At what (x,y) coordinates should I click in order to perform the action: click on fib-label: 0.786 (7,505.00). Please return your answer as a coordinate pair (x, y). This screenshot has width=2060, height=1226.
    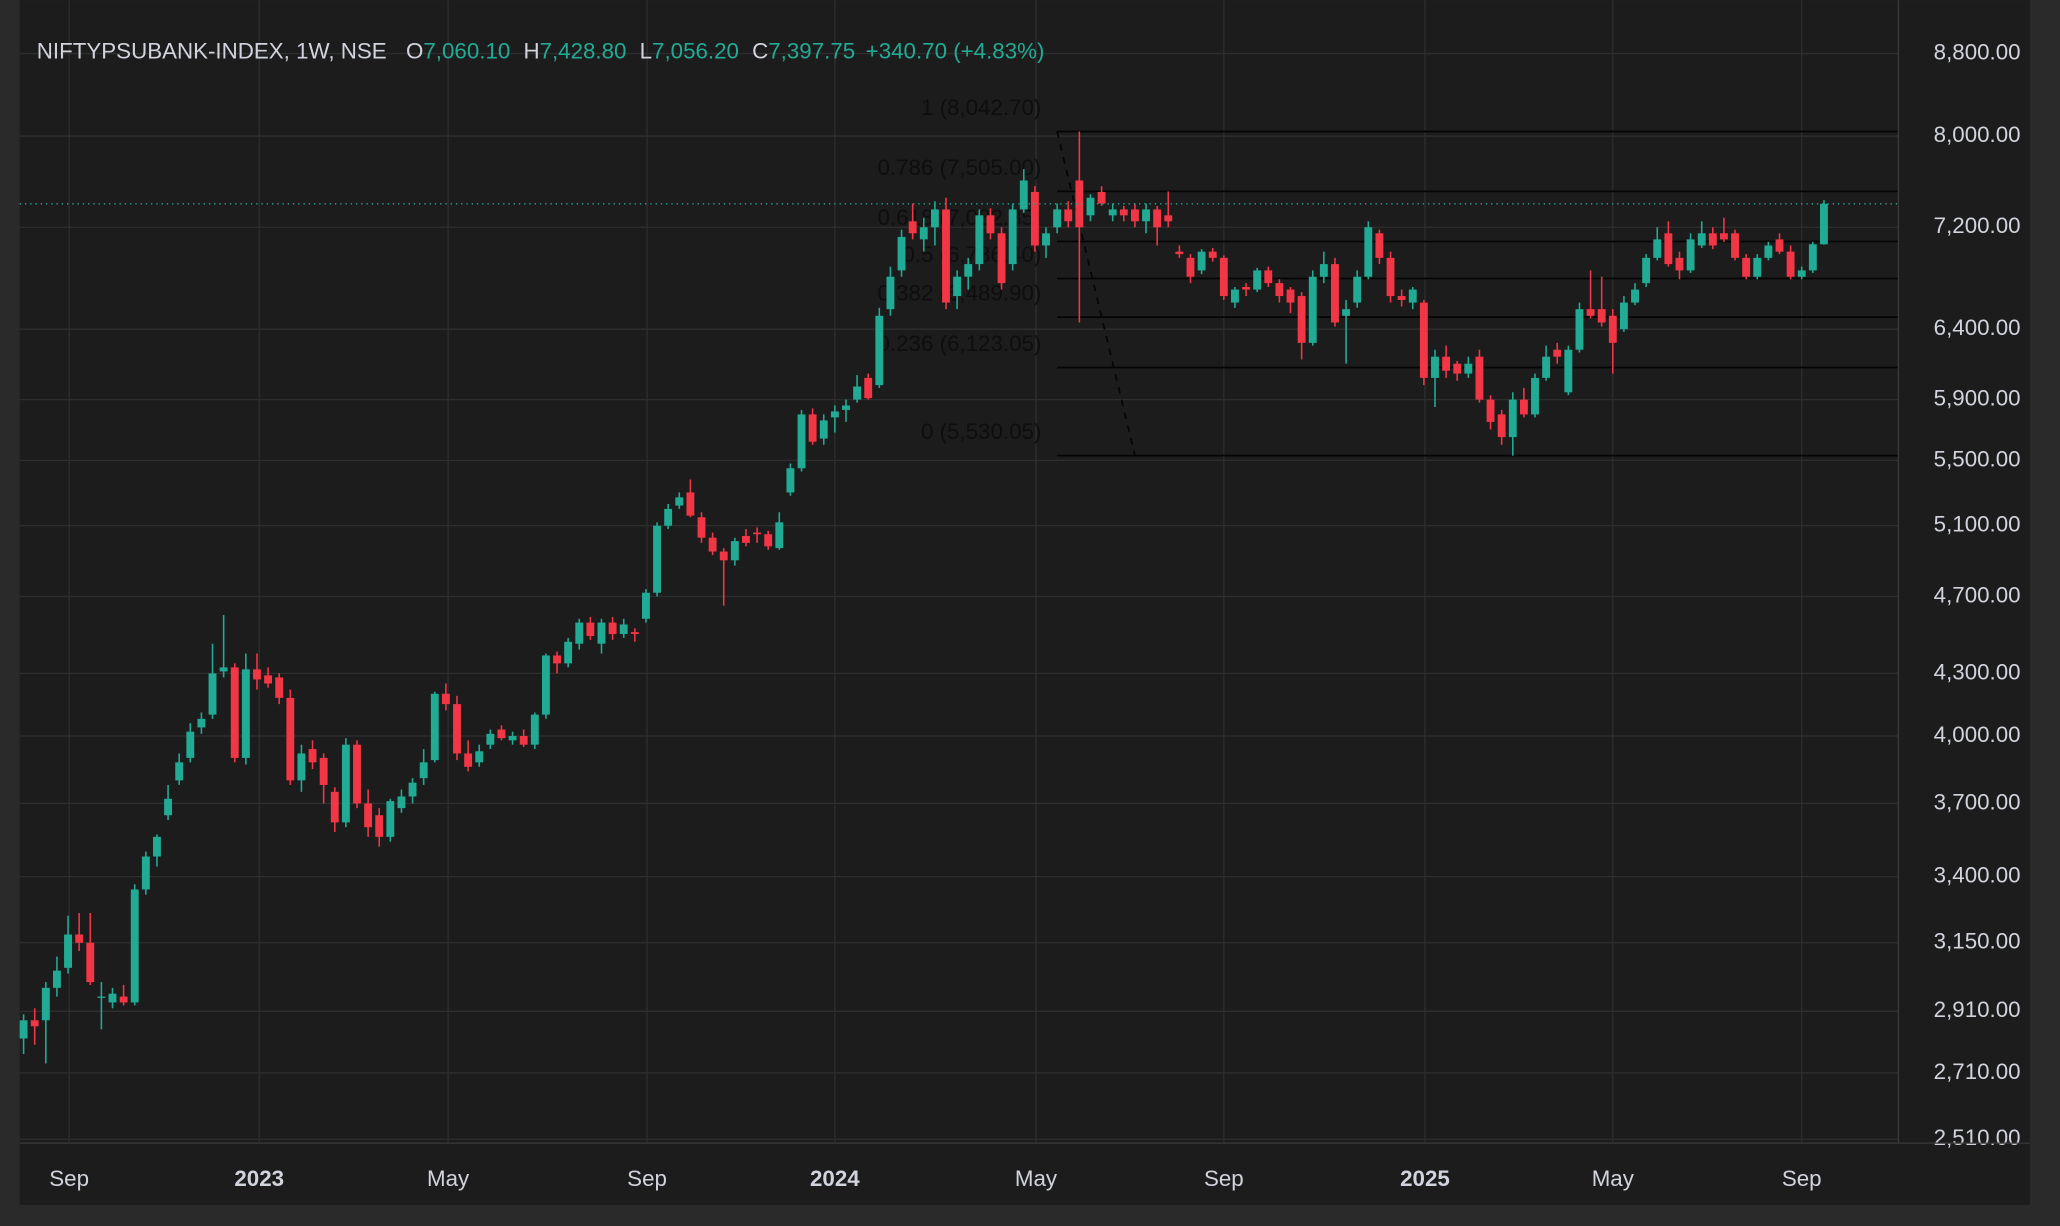
    Looking at the image, I should click on (959, 167).